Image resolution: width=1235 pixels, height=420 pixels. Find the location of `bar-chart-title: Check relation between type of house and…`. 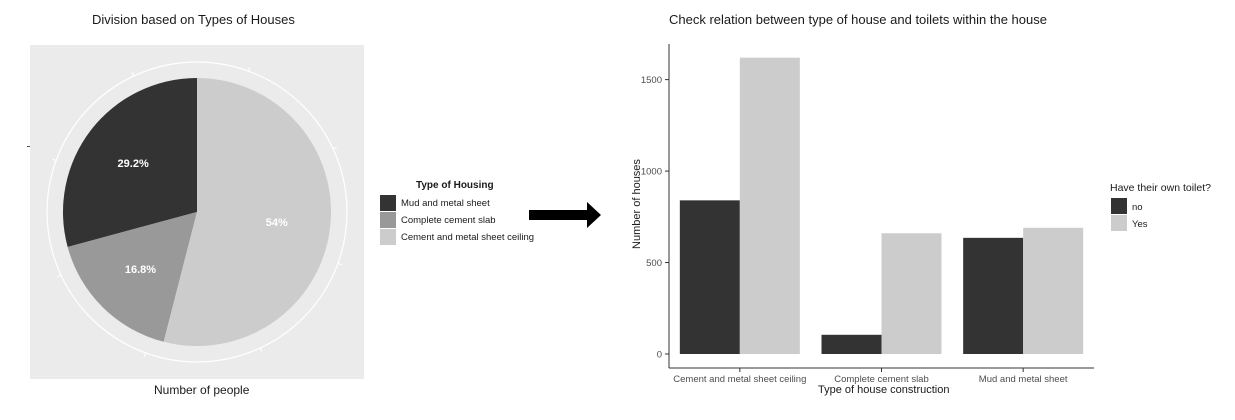

bar-chart-title: Check relation between type of house and… is located at coordinates (858, 19).